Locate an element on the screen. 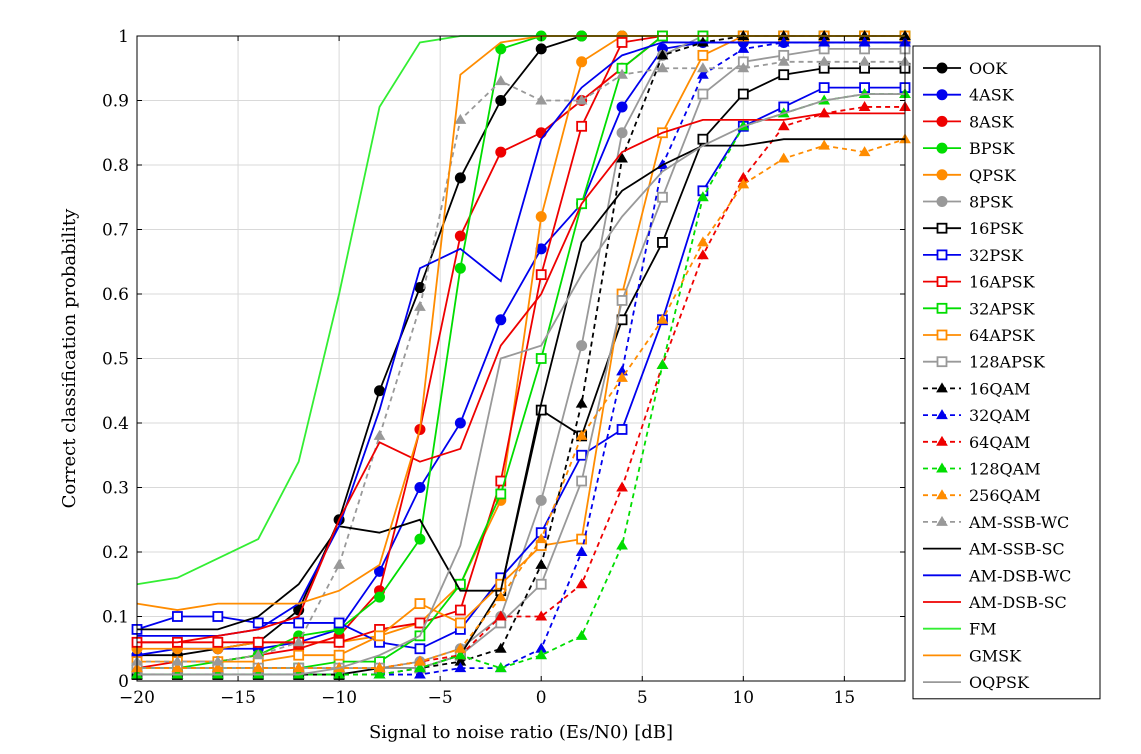  y-axis-label: Correct classification probability is located at coordinates (69, 358).